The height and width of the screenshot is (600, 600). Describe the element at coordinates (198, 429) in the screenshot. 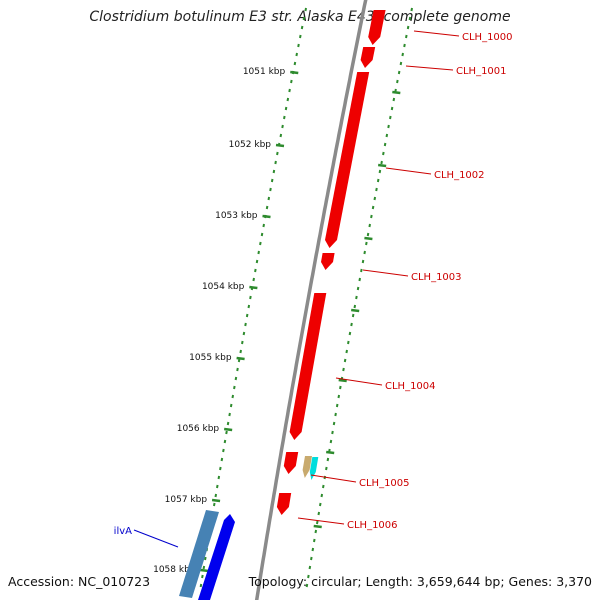

I see `tick-label: 1056 kbp` at that location.